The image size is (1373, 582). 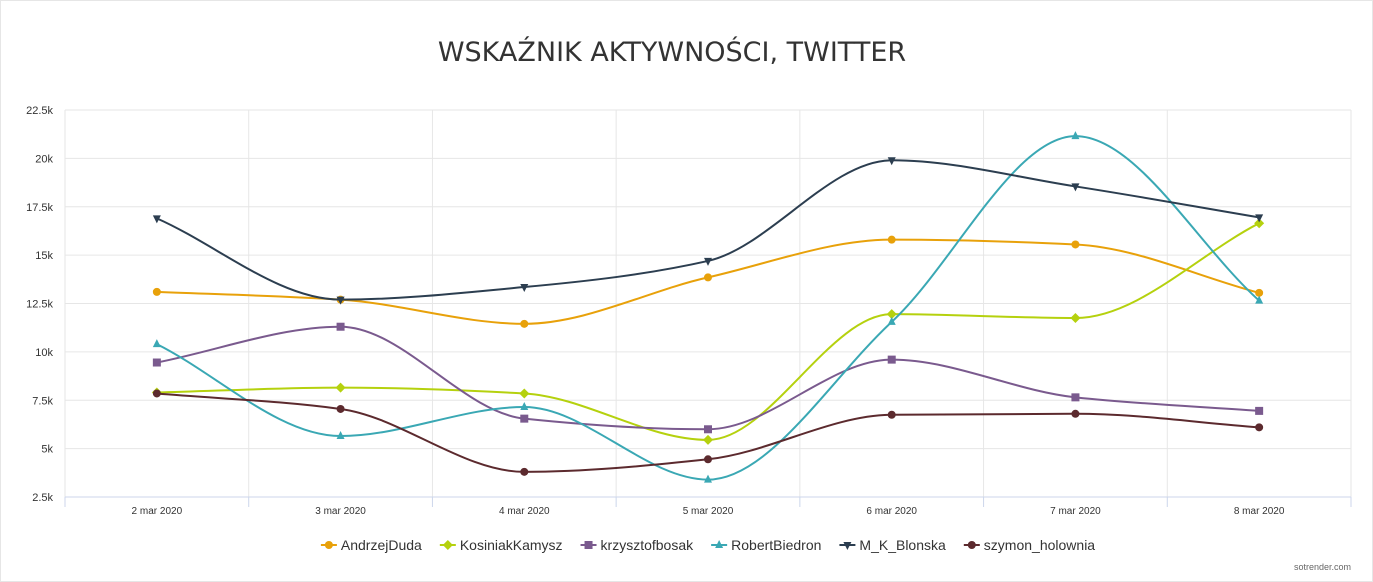 I want to click on x-tick-label: 4 mar 2020, so click(x=524, y=511).